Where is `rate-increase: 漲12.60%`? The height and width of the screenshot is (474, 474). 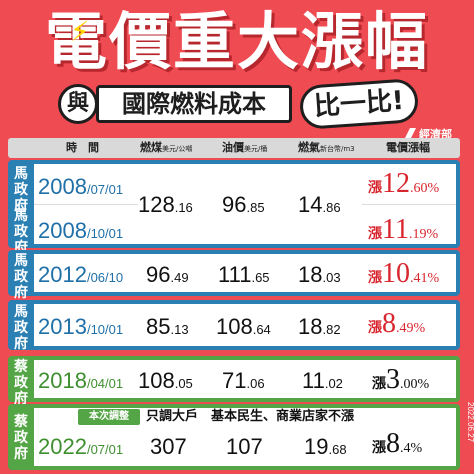
rate-increase: 漲12.60% is located at coordinates (404, 183).